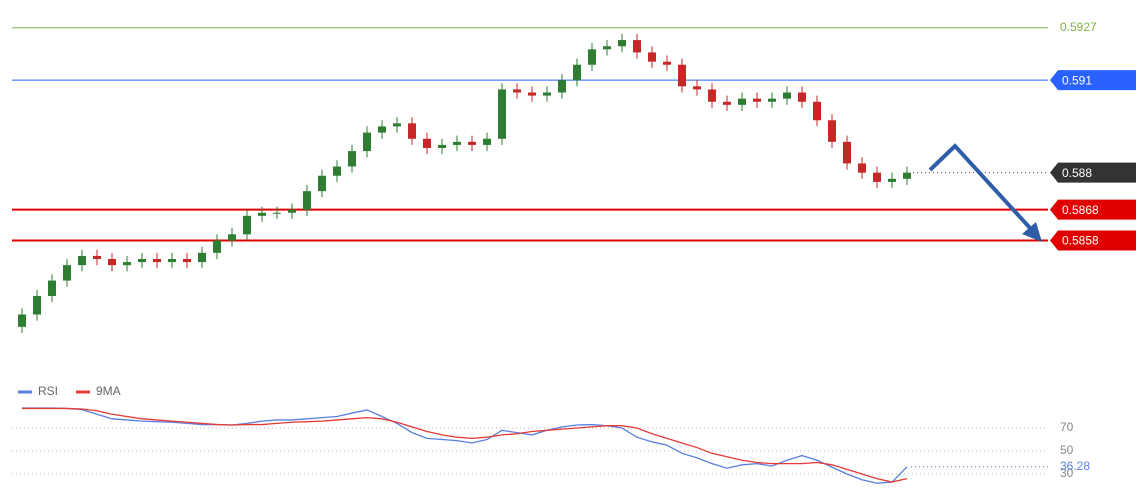 This screenshot has width=1140, height=500. I want to click on level-label: 0.5927, so click(1078, 27).